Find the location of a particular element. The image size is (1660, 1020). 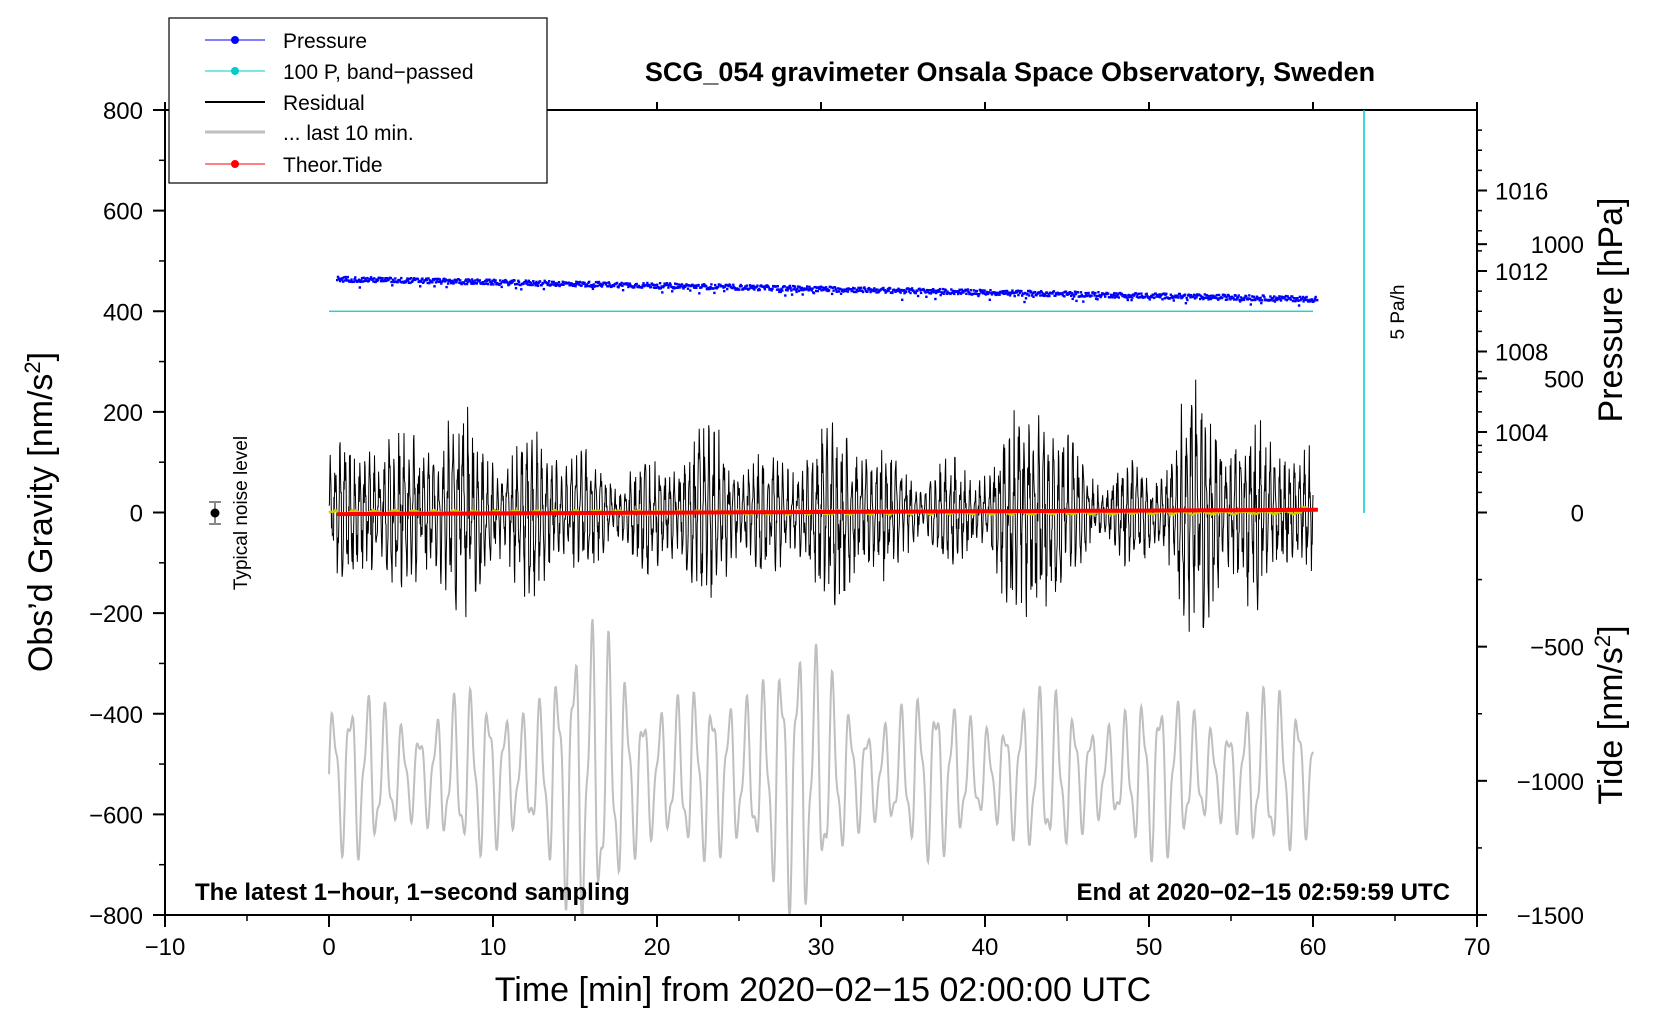

y-tick-label-left: 800 is located at coordinates (123, 111).